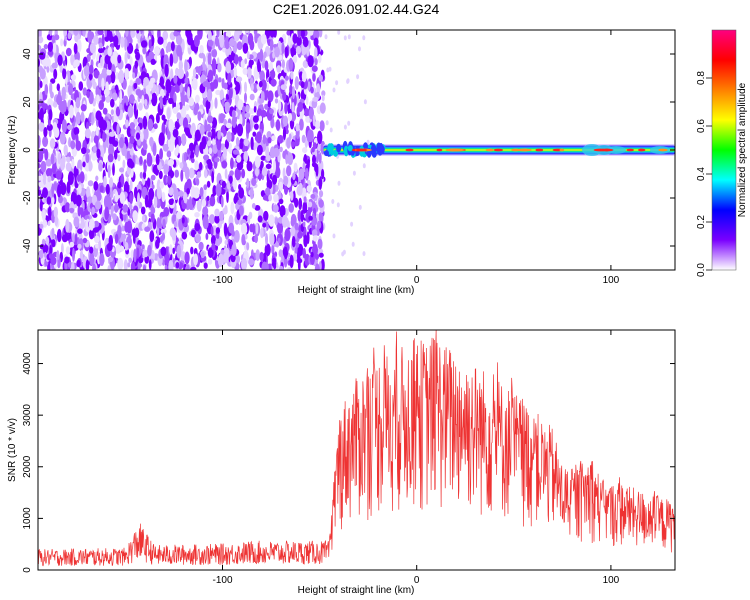  I want to click on x-tick-label: -100, so click(222, 580).